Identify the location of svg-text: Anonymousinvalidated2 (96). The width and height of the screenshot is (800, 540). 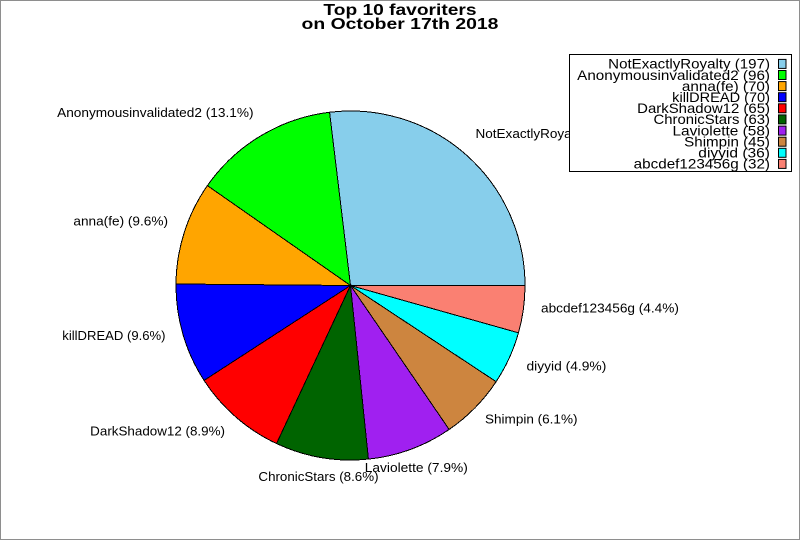
(673, 75).